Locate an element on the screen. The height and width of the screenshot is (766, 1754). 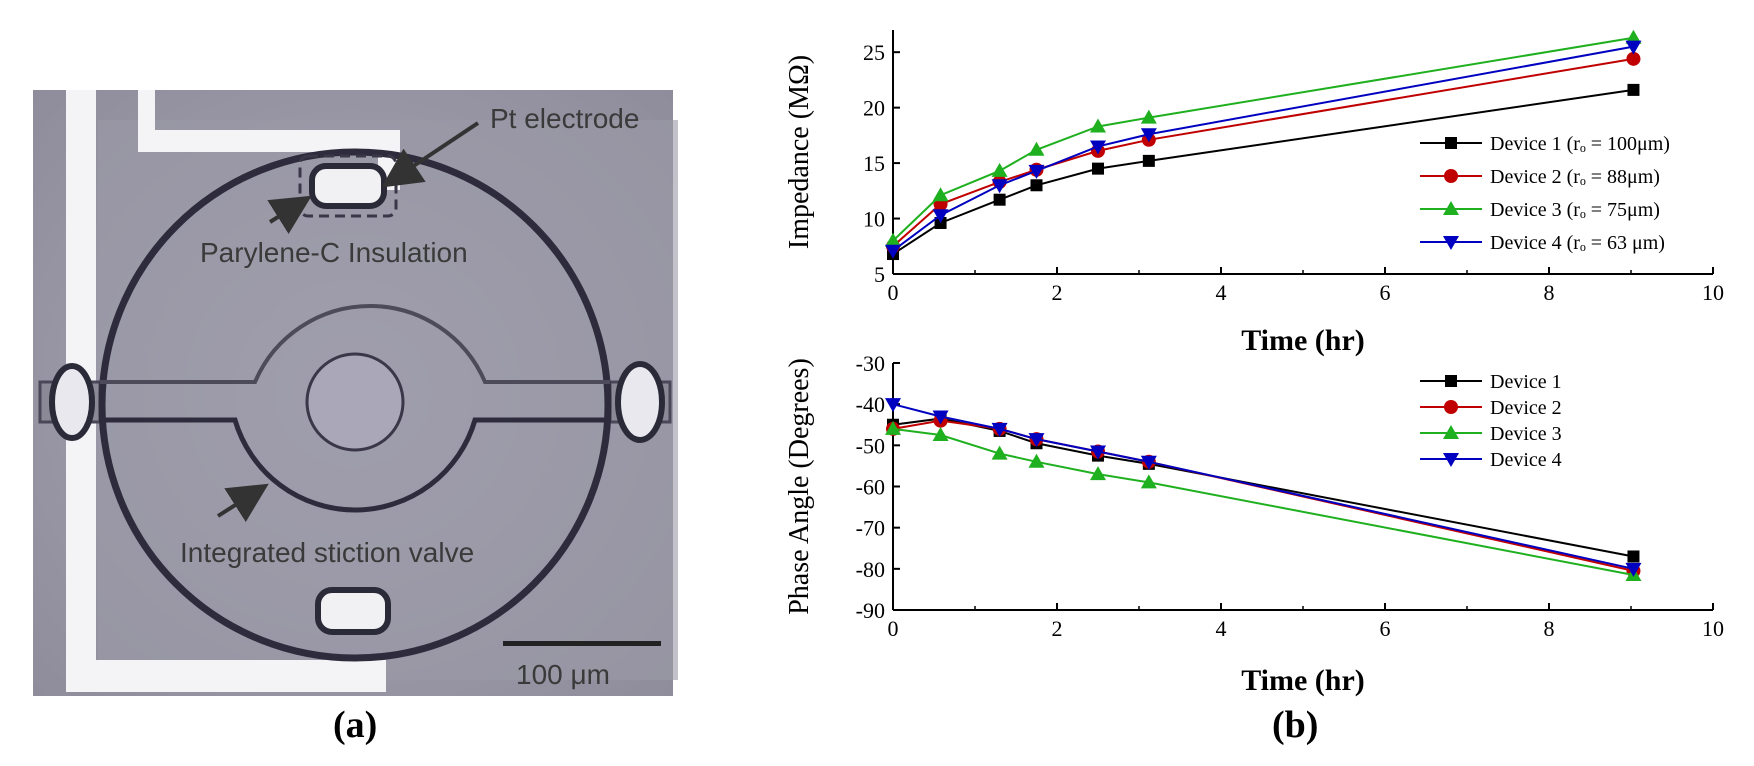
y-tick-label: 25 is located at coordinates (874, 52).